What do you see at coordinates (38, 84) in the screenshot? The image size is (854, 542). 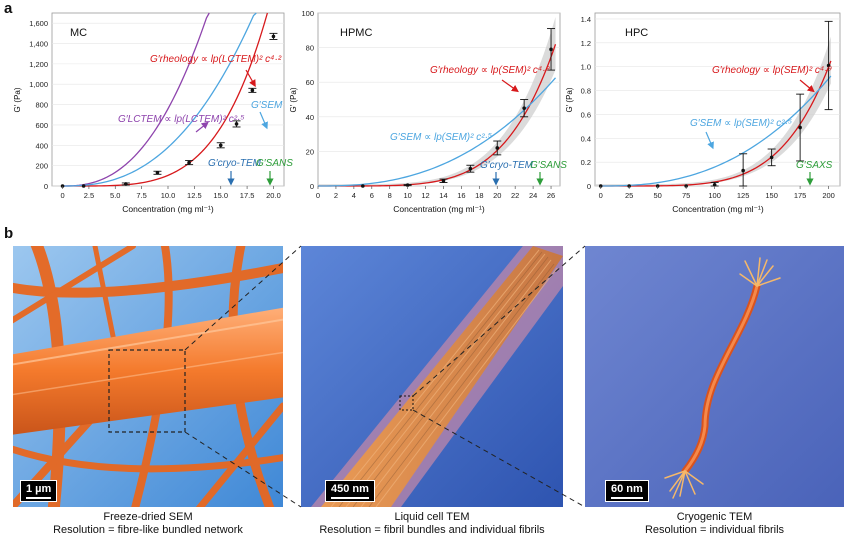 I see `y-tick-label: 1,000` at bounding box center [38, 84].